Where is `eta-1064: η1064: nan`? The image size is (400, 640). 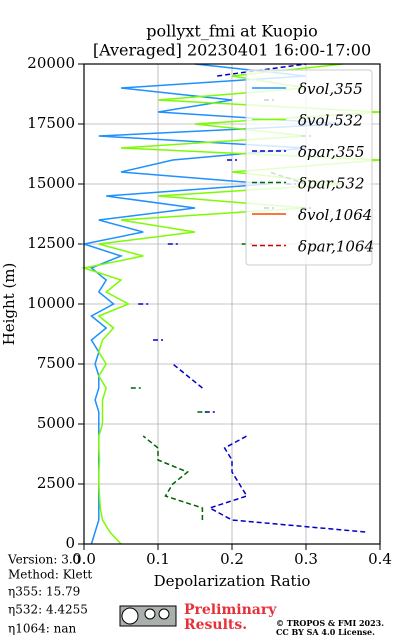 eta-1064: η1064: nan is located at coordinates (42, 629).